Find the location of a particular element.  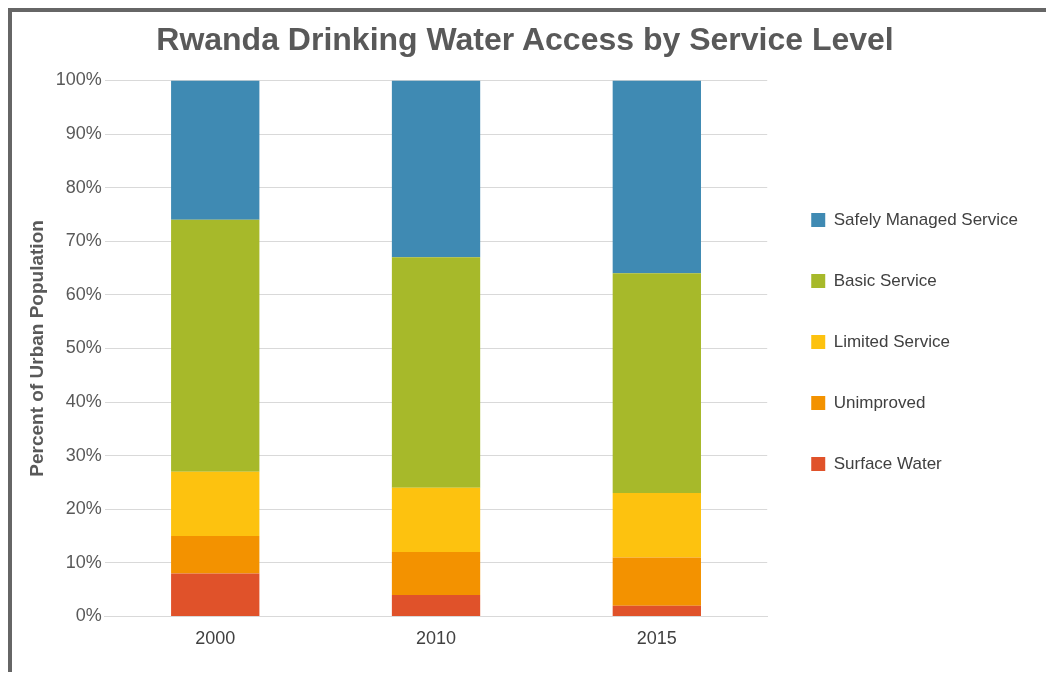

x-tick-label: 2010 is located at coordinates (436, 638).